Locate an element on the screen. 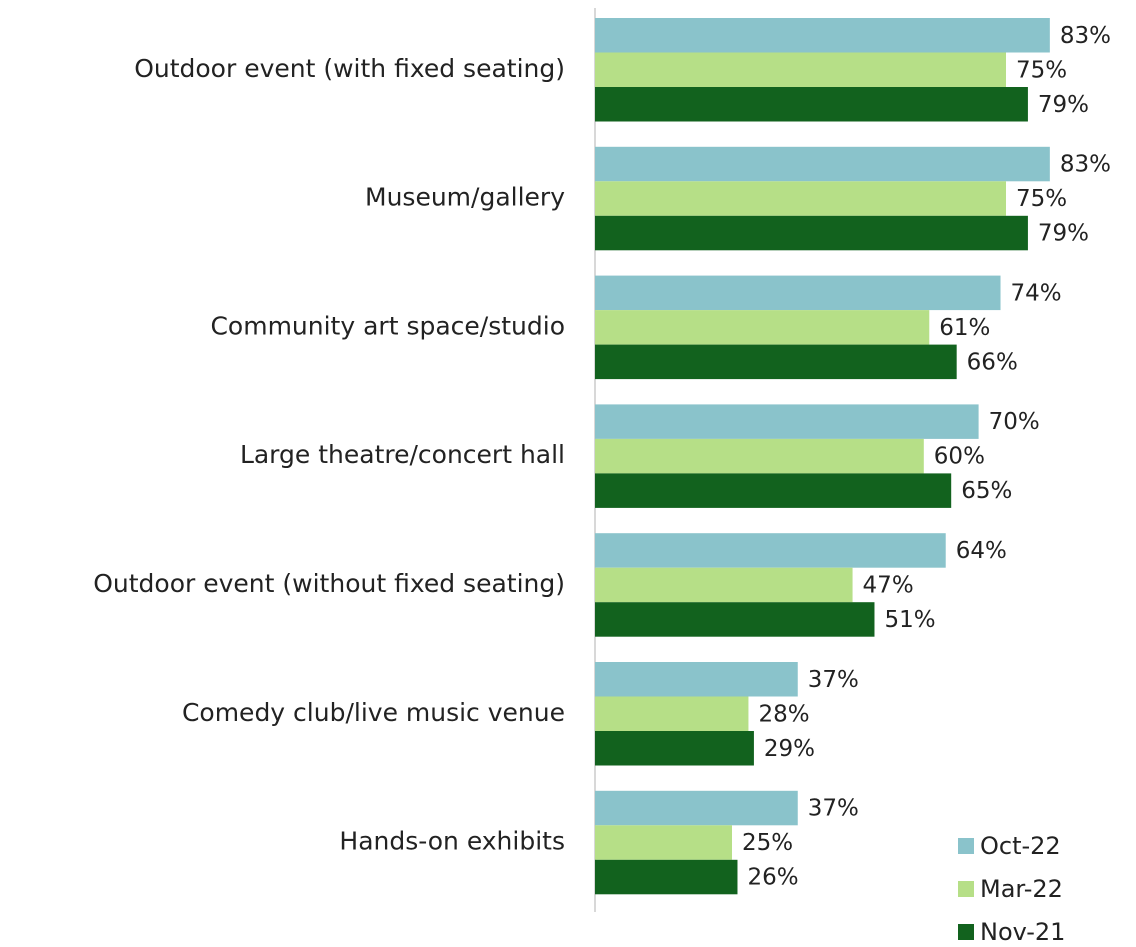  category-label: Large theatre/concert hall is located at coordinates (402, 454).